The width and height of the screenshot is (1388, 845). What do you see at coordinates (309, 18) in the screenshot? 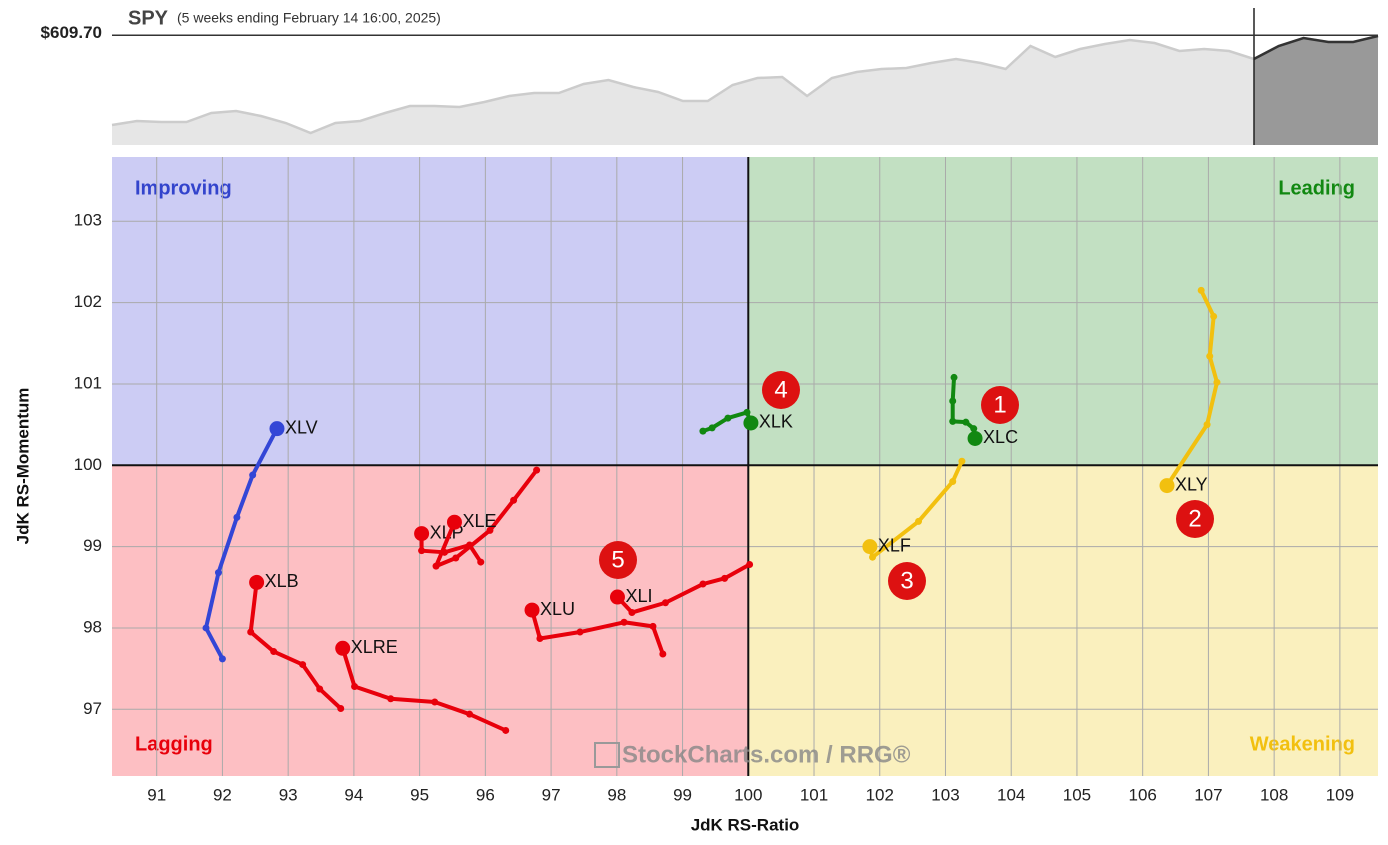
I see `panel-subtitle: (5 weeks ending February 14 16:00, 2025)` at bounding box center [309, 18].